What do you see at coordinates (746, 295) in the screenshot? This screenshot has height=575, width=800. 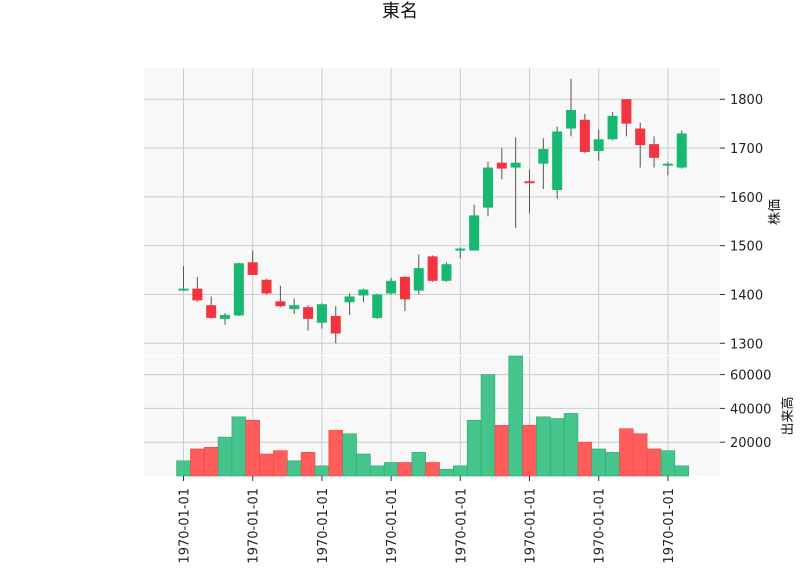 I see `price-tick-label: 1400` at bounding box center [746, 295].